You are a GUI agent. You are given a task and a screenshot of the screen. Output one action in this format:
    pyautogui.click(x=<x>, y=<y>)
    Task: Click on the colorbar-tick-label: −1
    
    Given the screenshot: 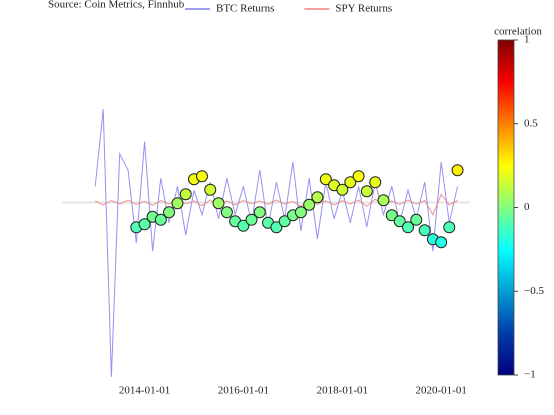 What is the action you would take?
    pyautogui.click(x=530, y=375)
    